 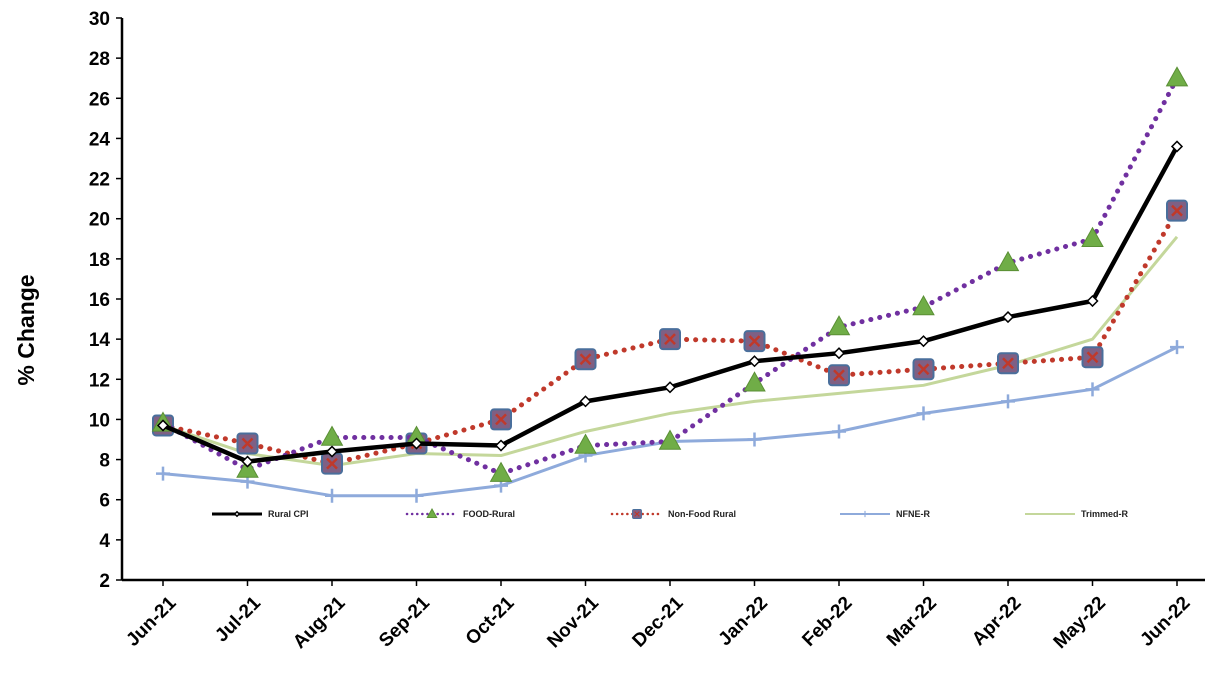 What do you see at coordinates (1105, 514) in the screenshot?
I see `legend-label: Trimmed-R` at bounding box center [1105, 514].